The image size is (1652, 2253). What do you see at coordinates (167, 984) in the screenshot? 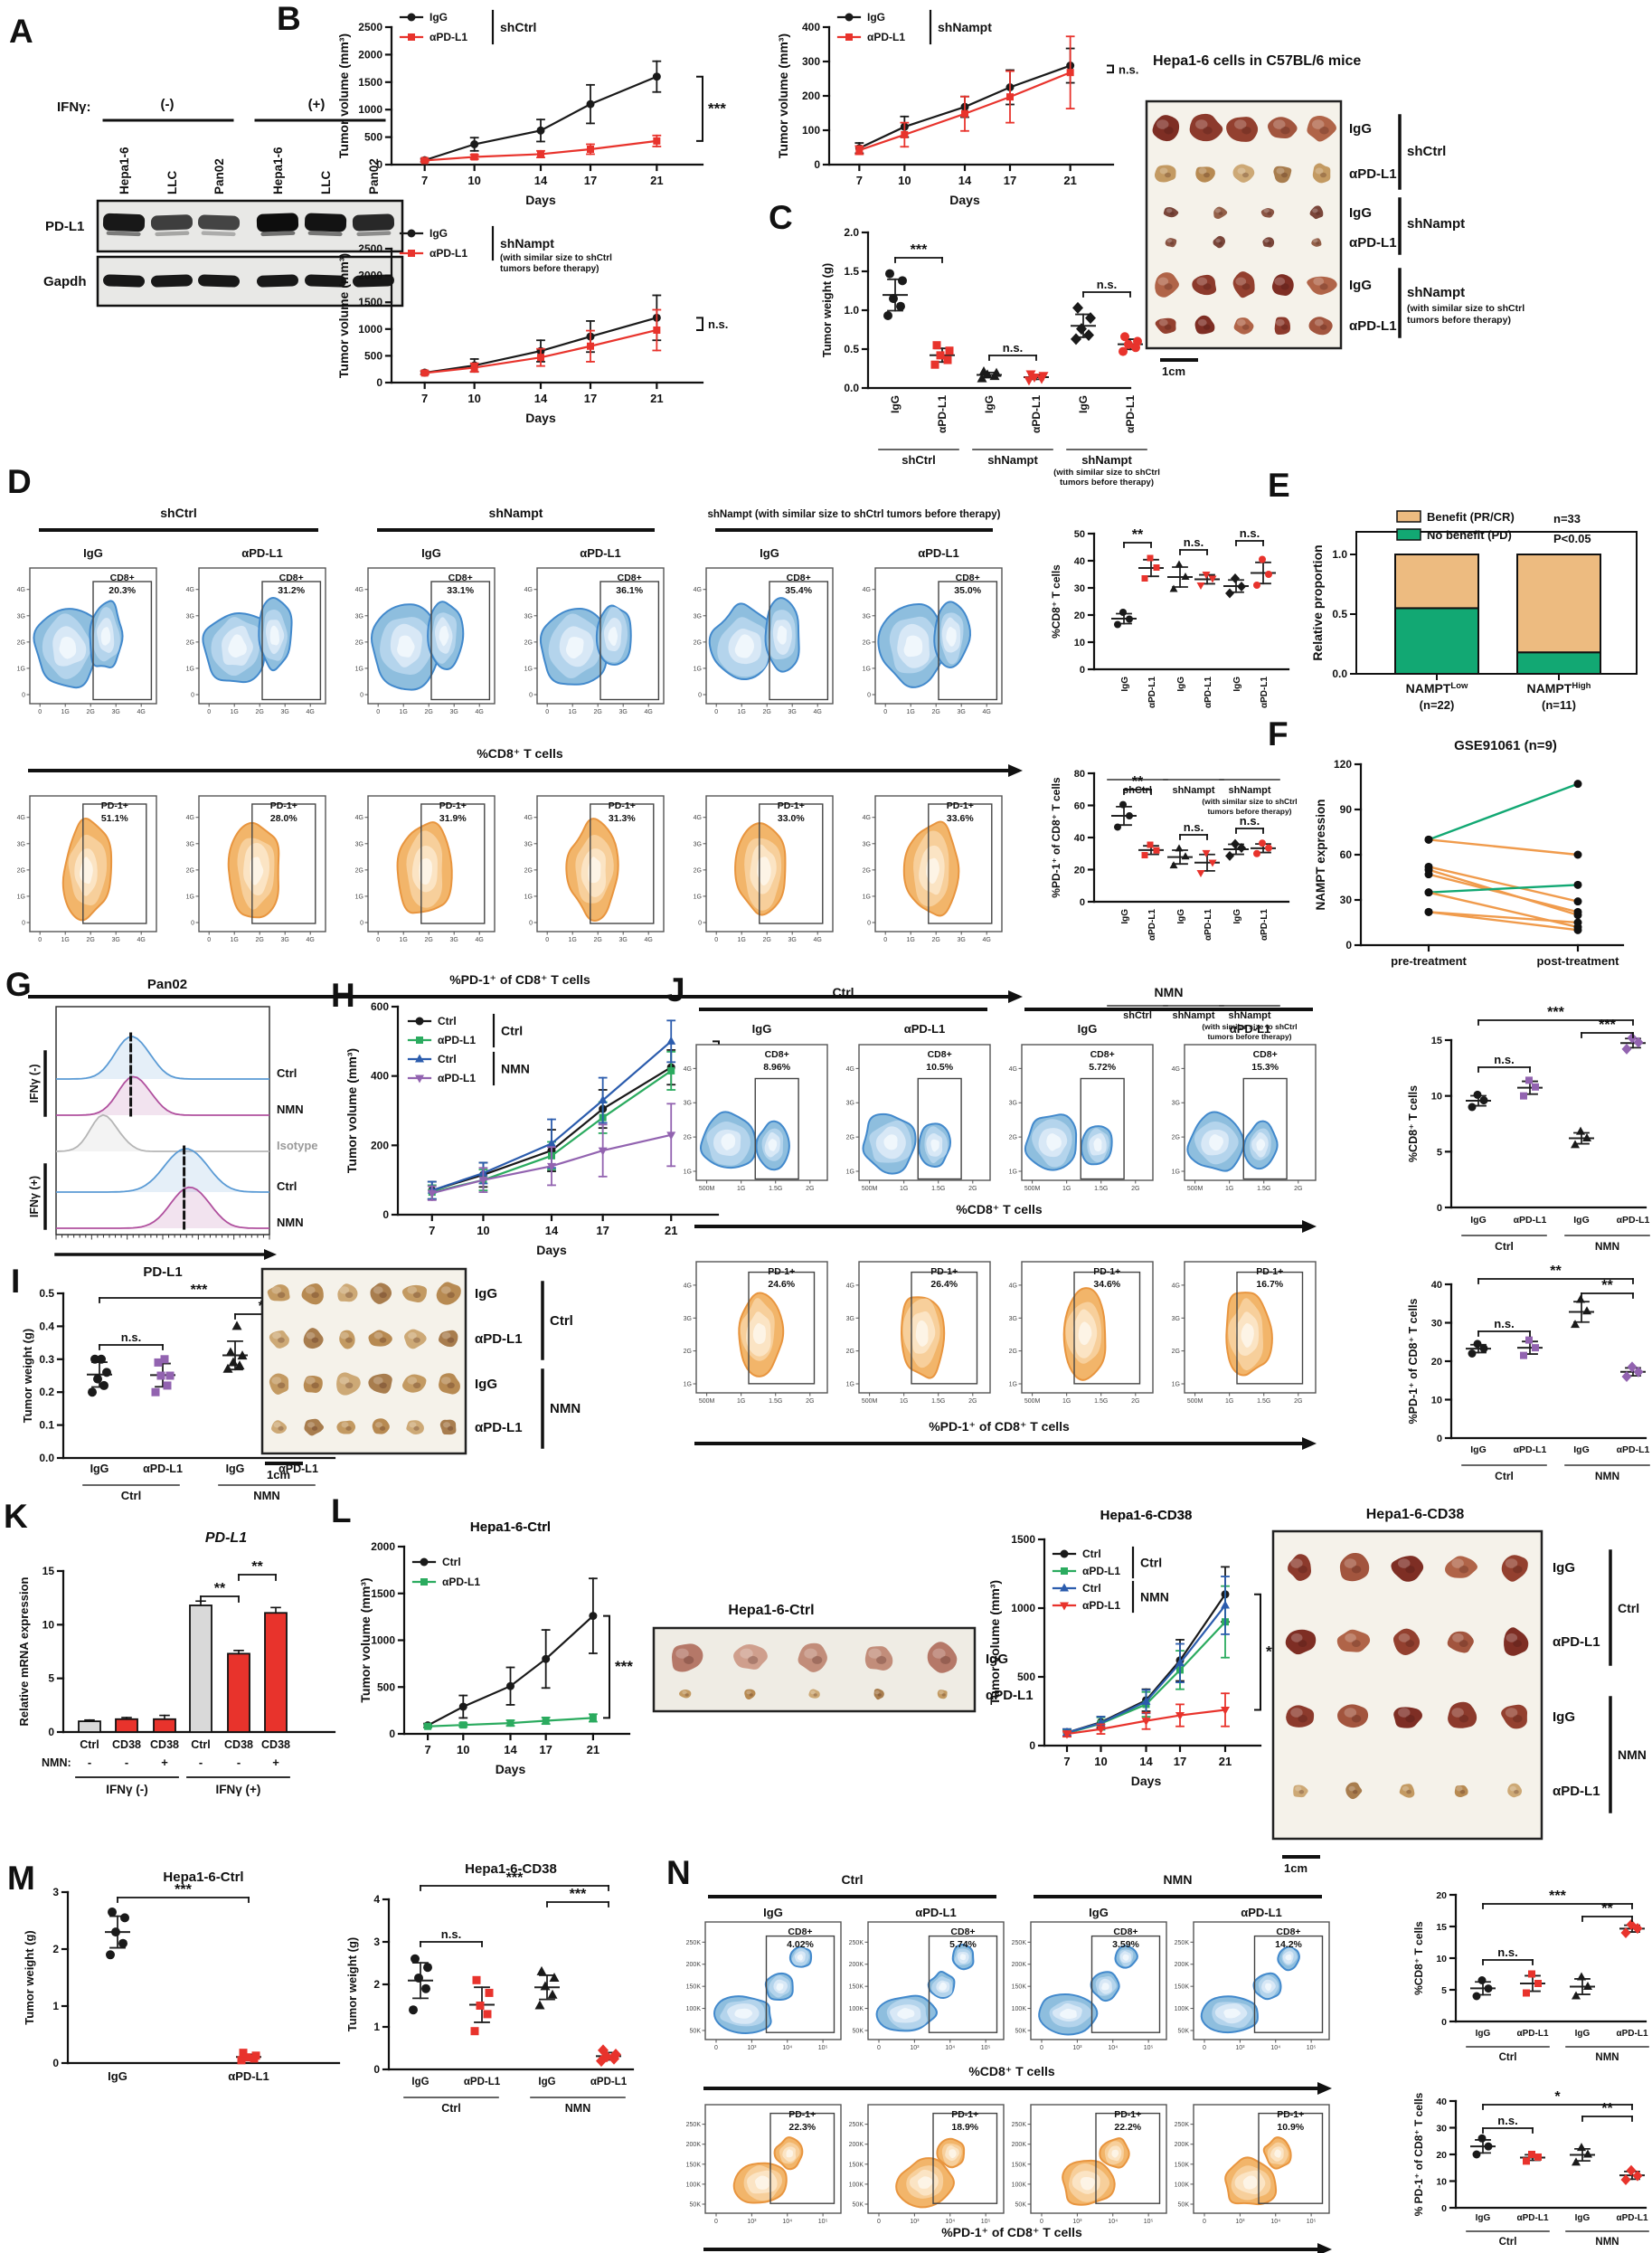
I see `svg-text: Pan02` at bounding box center [167, 984].